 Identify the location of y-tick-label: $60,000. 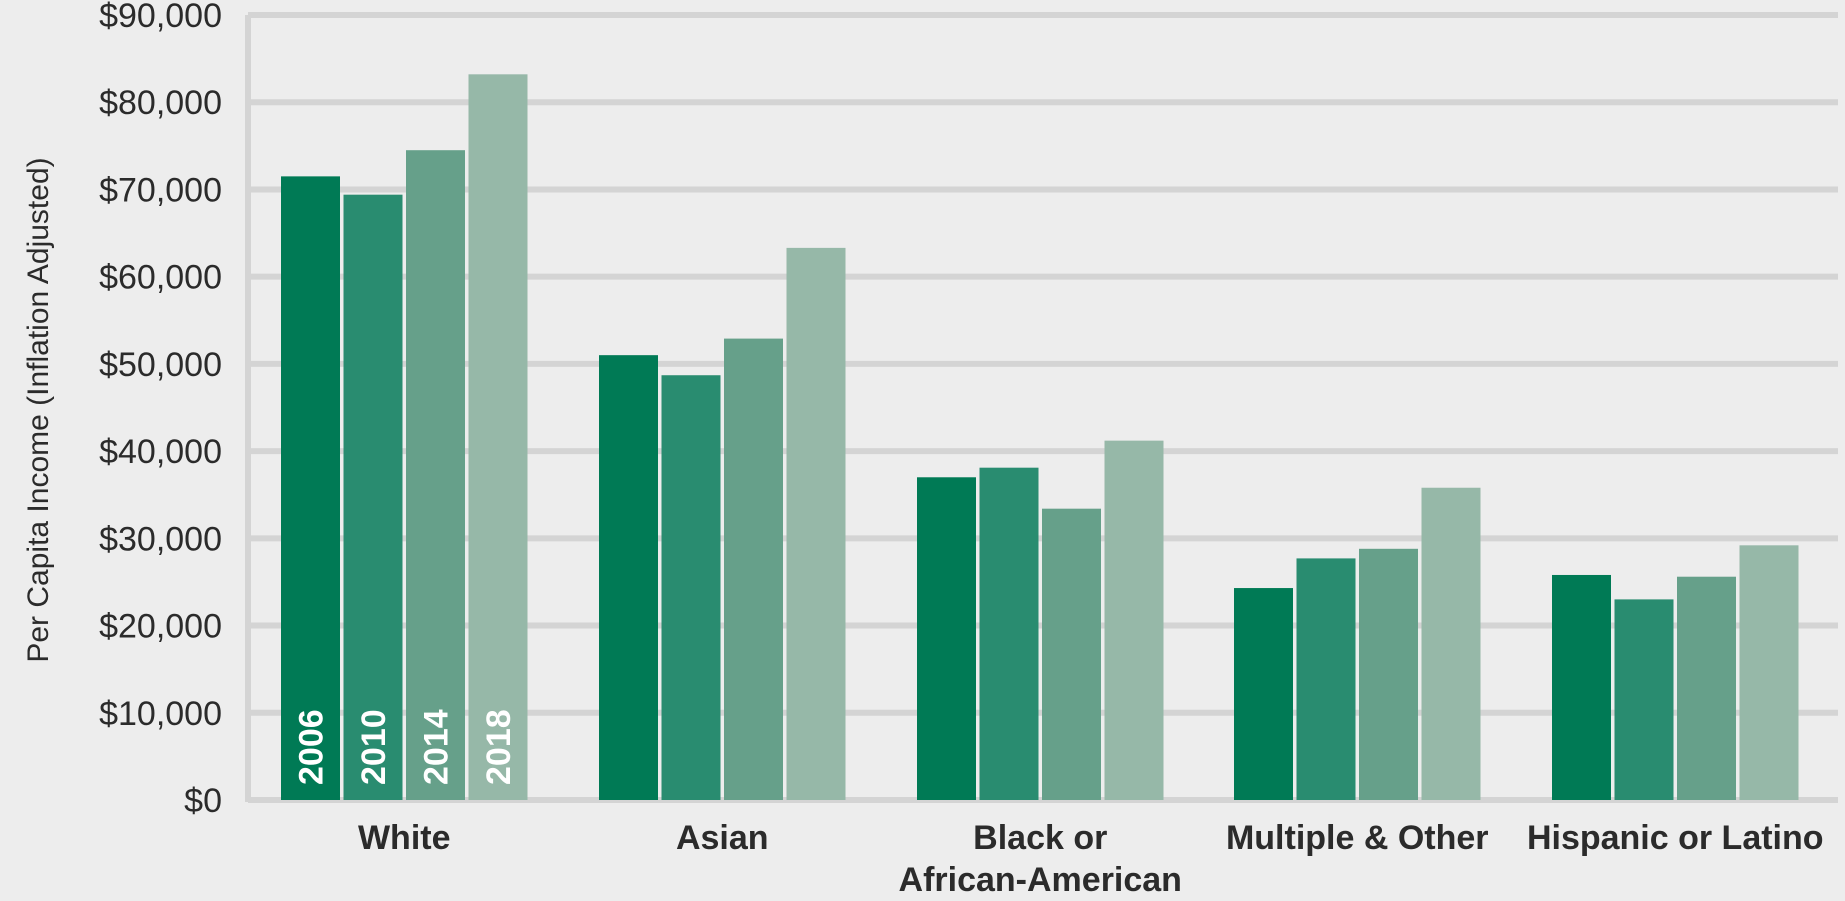
(160, 278).